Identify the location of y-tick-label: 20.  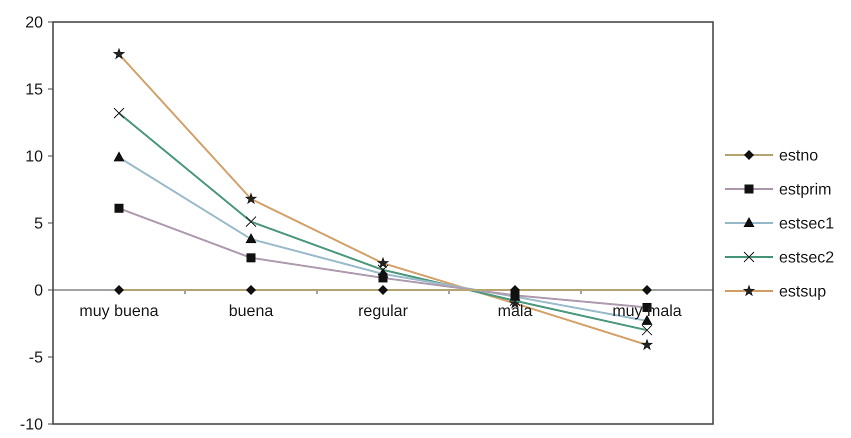
(34, 23).